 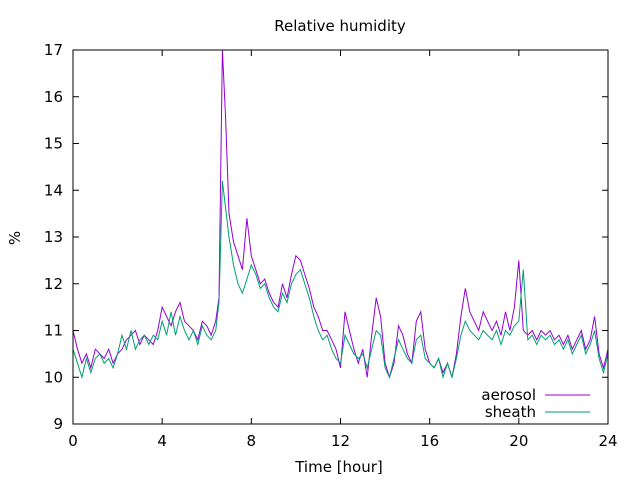 What do you see at coordinates (53, 97) in the screenshot?
I see `y-tick-label: 16` at bounding box center [53, 97].